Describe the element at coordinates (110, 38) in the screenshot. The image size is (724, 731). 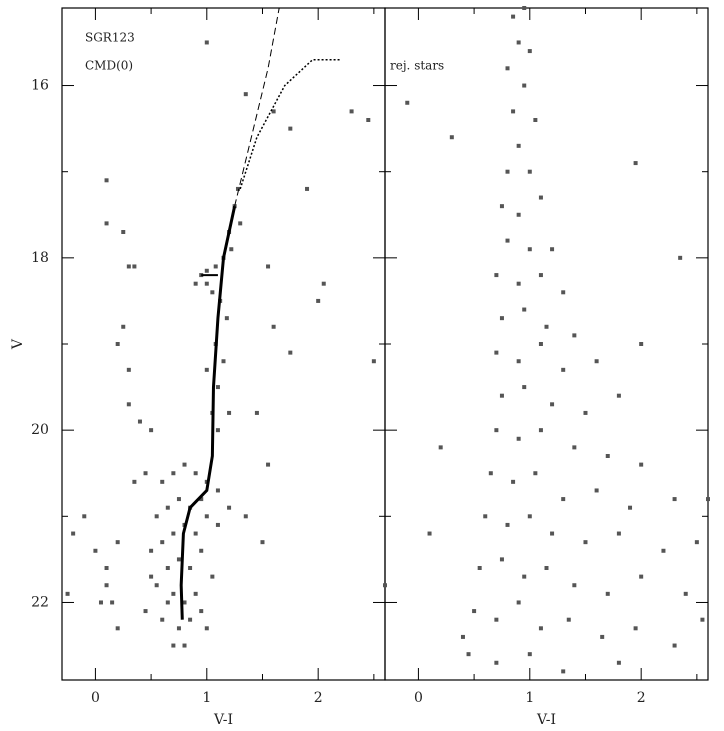
I see `annotation: SGR123` at that location.